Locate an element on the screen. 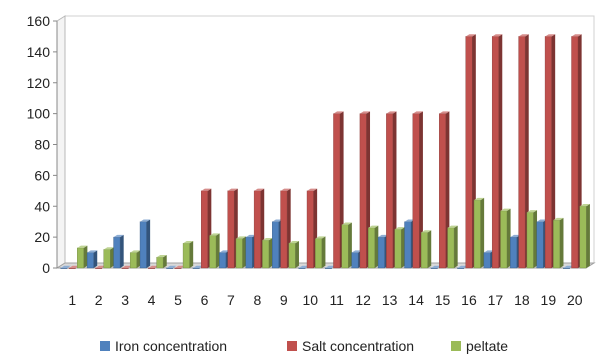  y-tick-label: 120 is located at coordinates (39, 83).